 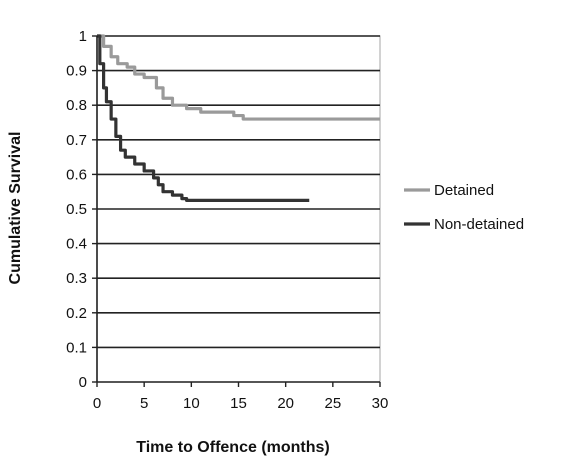 I want to click on x-tick-label-0: 0, so click(x=97, y=403).